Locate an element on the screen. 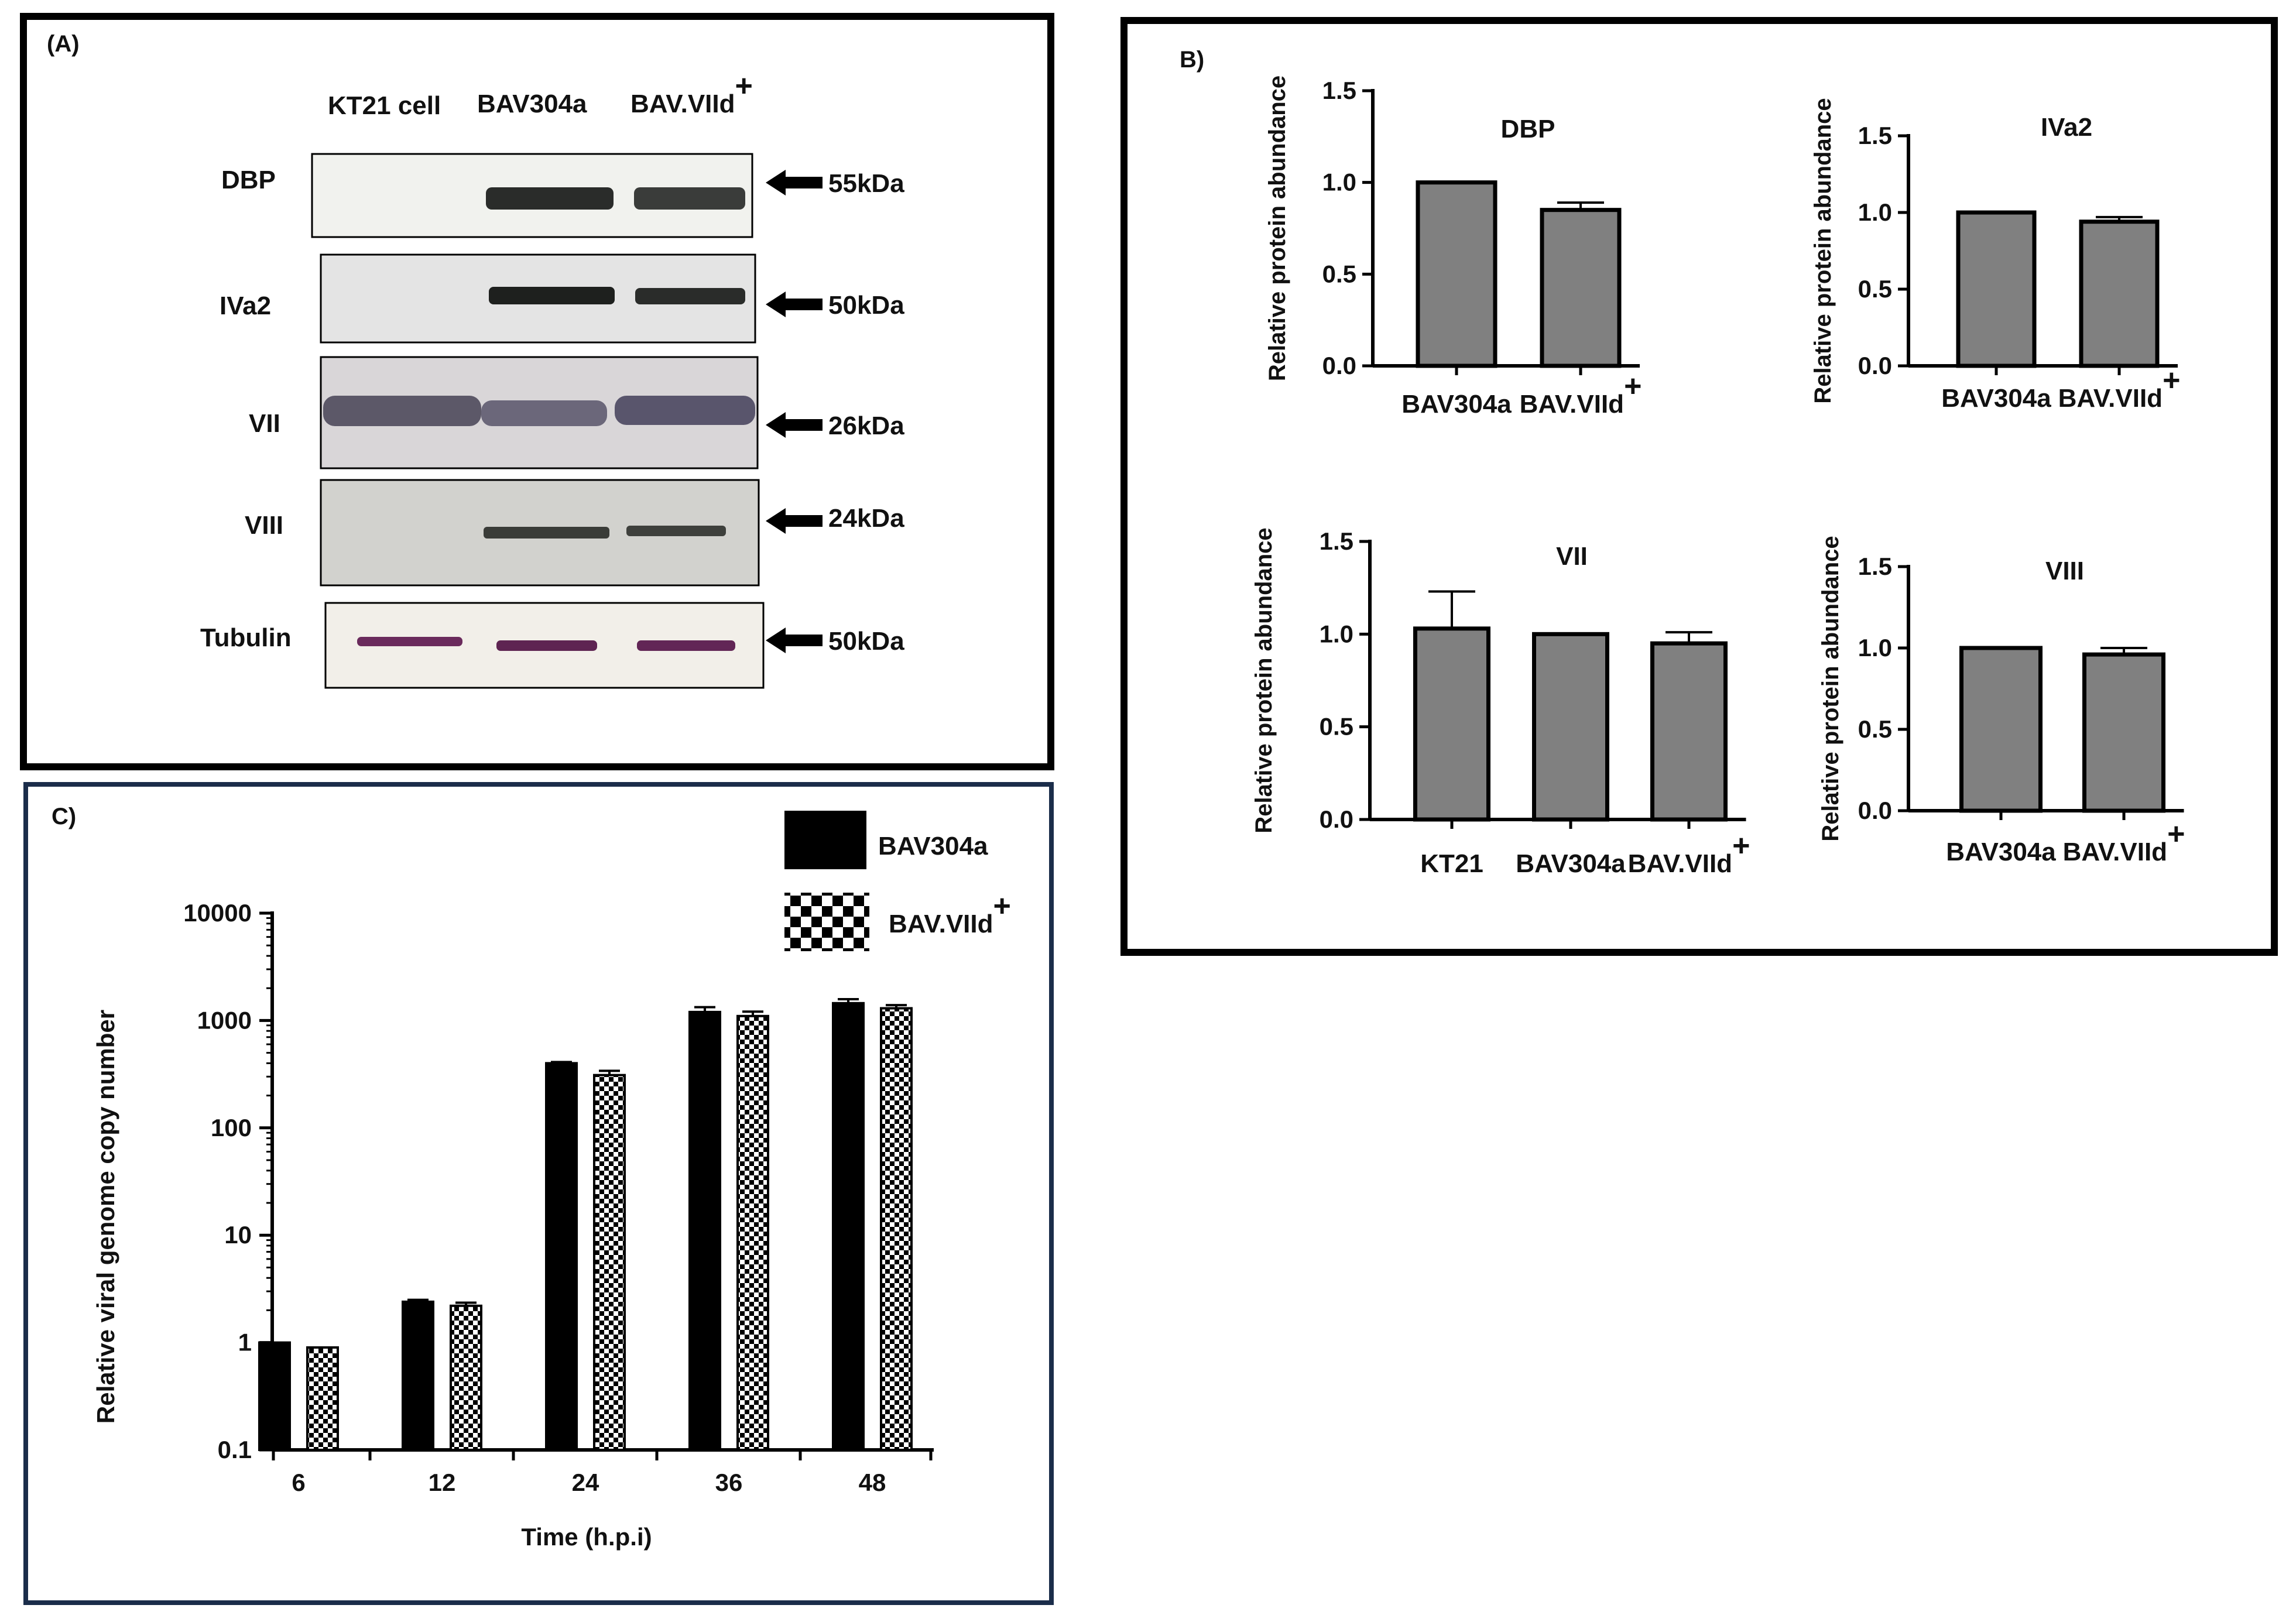 The width and height of the screenshot is (2296, 1622). bar-bavviid-12h is located at coordinates (466, 1377).